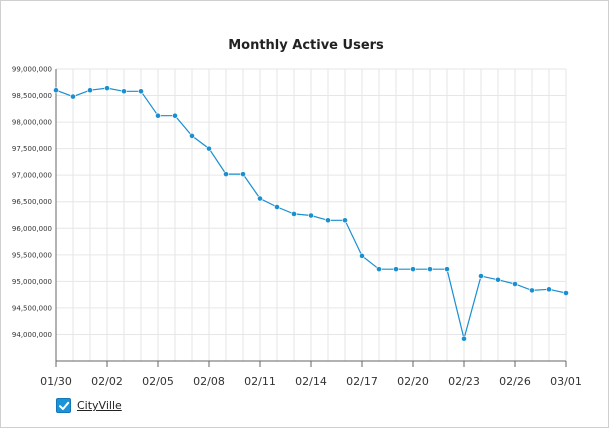 Image resolution: width=611 pixels, height=431 pixels. Describe the element at coordinates (209, 381) in the screenshot. I see `x-tick-label: 02/08` at that location.